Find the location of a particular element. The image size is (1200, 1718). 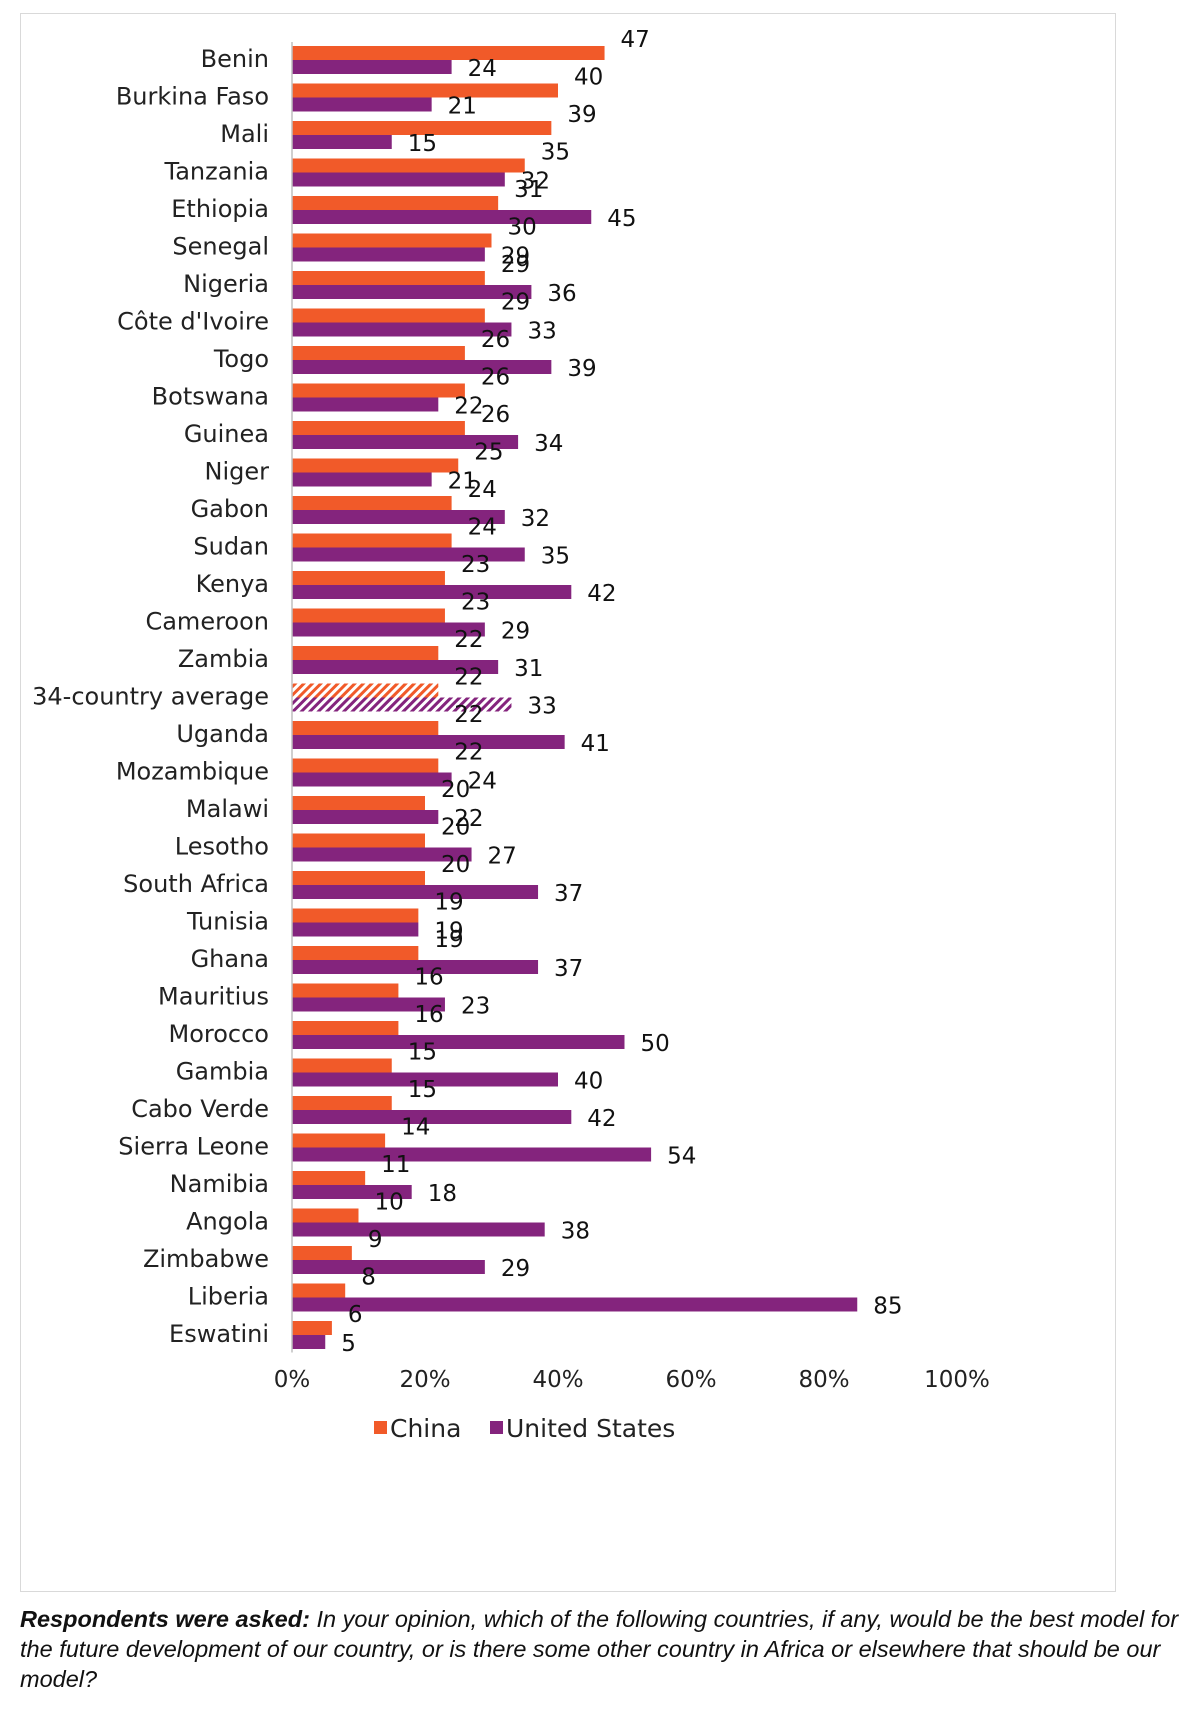

data-label-united-states-benin: 24 is located at coordinates (482, 69).